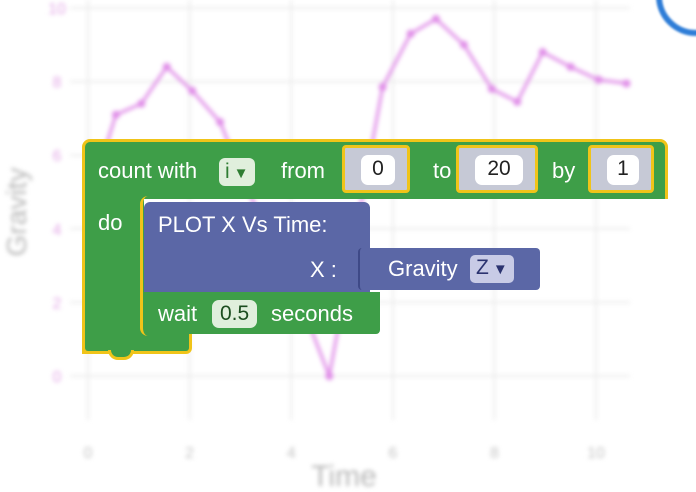 The image size is (696, 492). Describe the element at coordinates (57, 230) in the screenshot. I see `y-tick-label: 4` at that location.